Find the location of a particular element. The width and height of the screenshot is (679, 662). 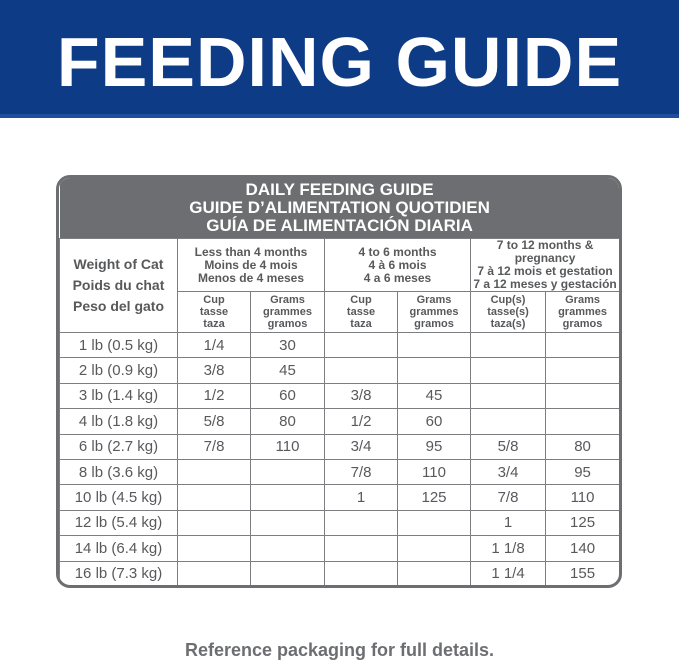

text-line: Less than 4 months is located at coordinates (251, 251).